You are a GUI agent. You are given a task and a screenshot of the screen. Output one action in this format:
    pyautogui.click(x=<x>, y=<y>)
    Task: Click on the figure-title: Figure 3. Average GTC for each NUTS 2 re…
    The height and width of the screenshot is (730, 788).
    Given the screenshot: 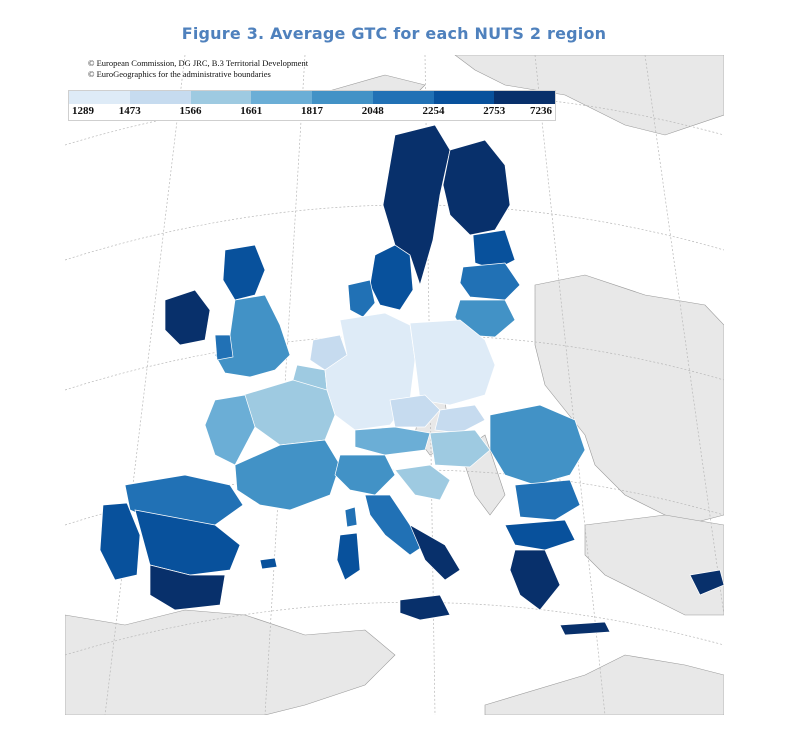 What is the action you would take?
    pyautogui.click(x=394, y=33)
    